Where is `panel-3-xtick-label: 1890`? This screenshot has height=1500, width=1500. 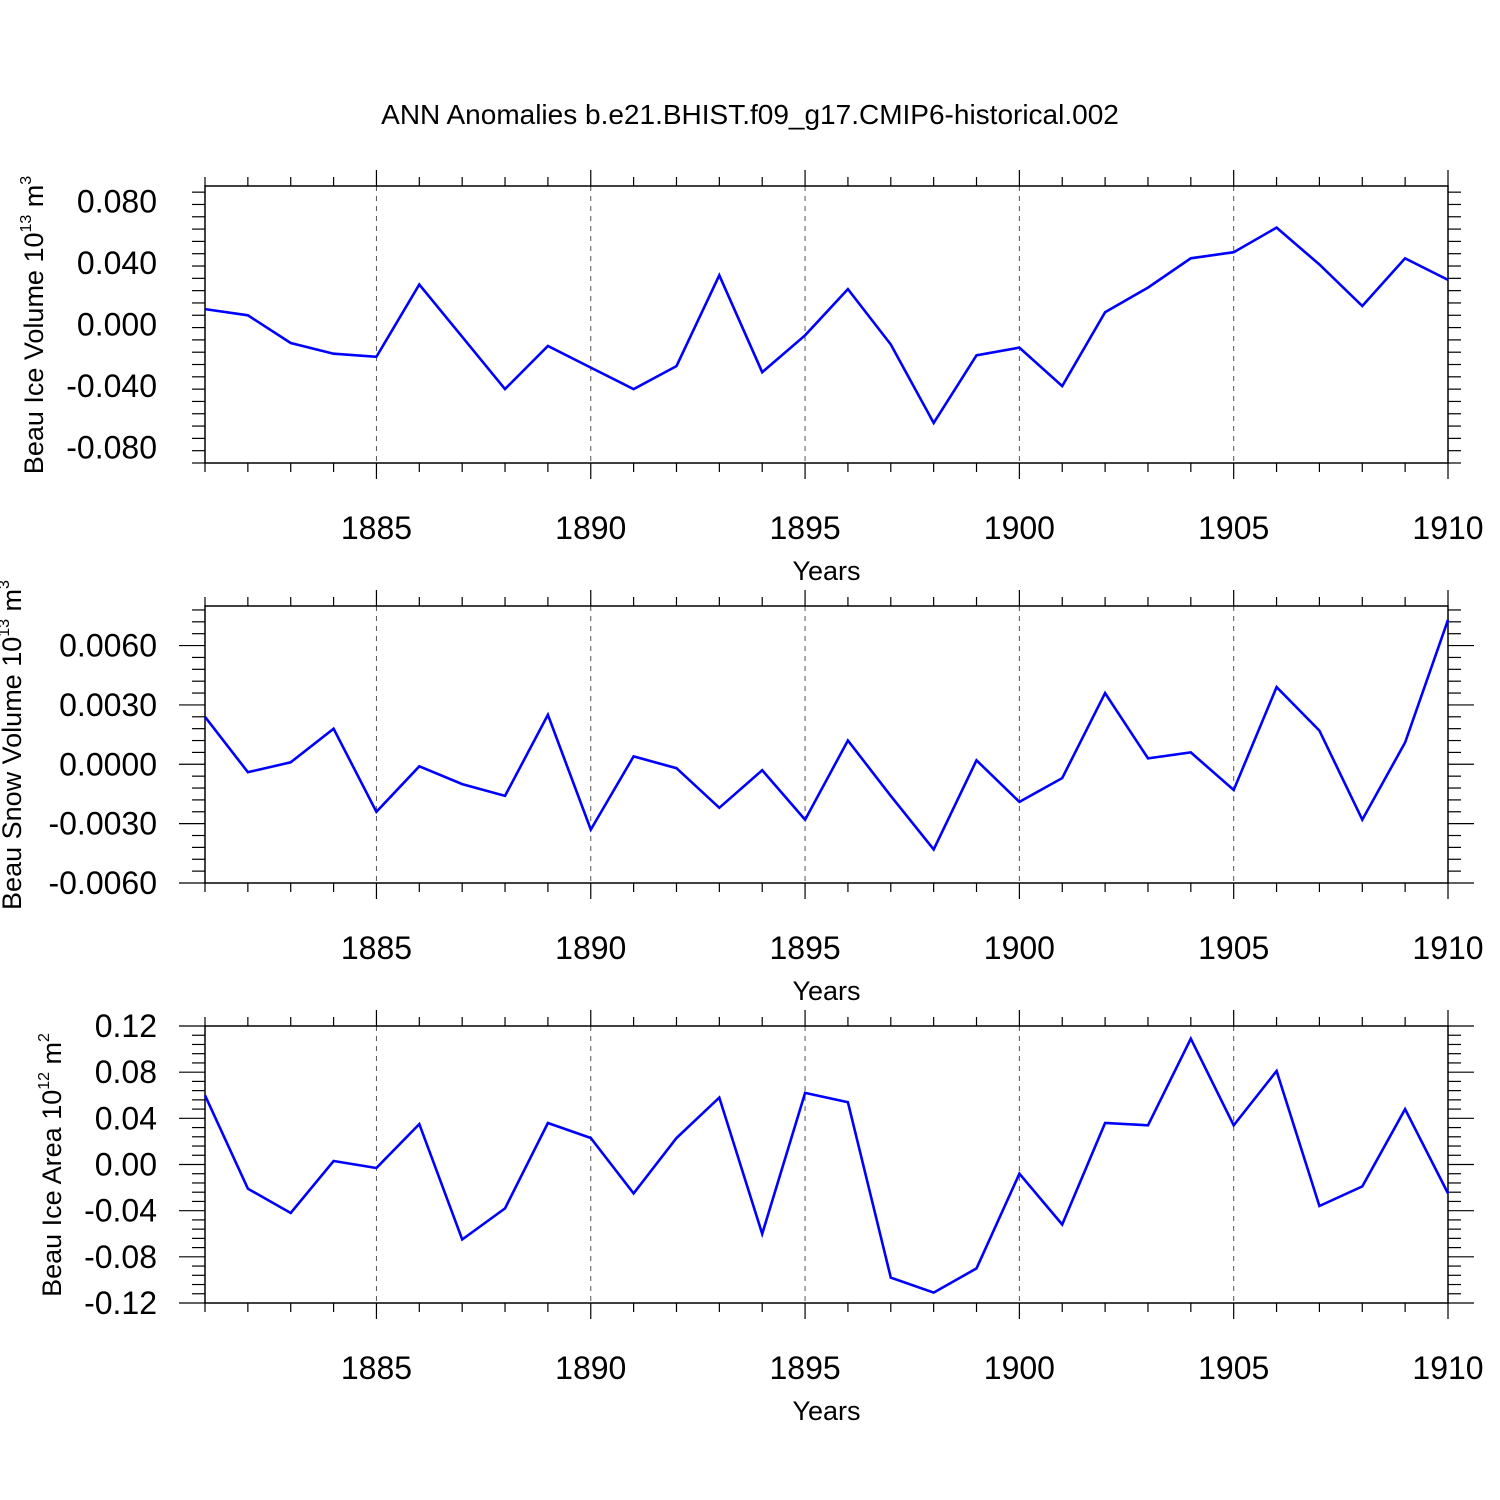 panel-3-xtick-label: 1890 is located at coordinates (590, 1368).